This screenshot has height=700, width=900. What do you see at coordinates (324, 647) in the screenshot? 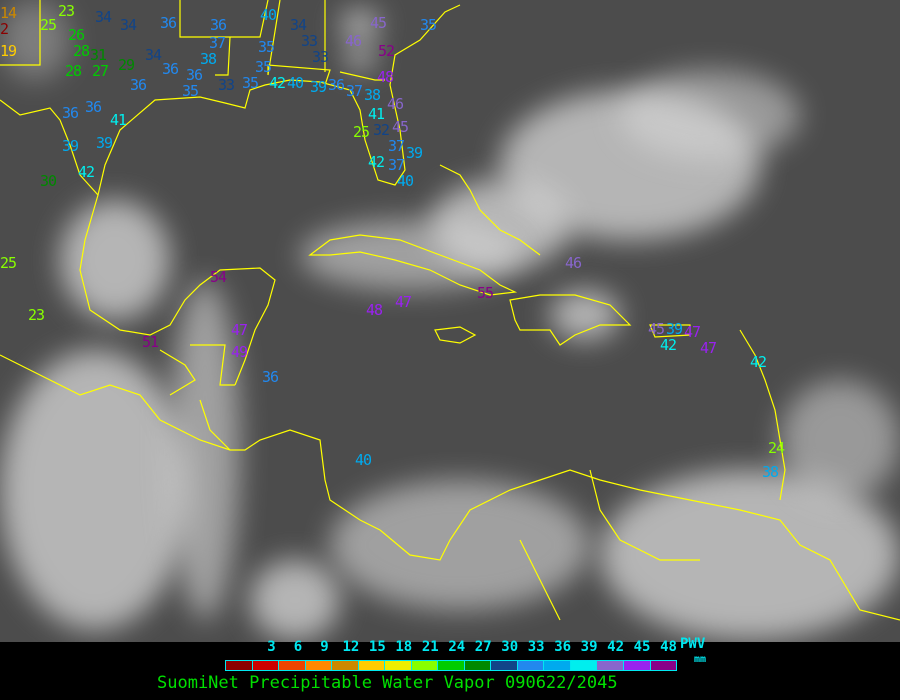
I see `legend-tick-label: 9` at bounding box center [324, 647].